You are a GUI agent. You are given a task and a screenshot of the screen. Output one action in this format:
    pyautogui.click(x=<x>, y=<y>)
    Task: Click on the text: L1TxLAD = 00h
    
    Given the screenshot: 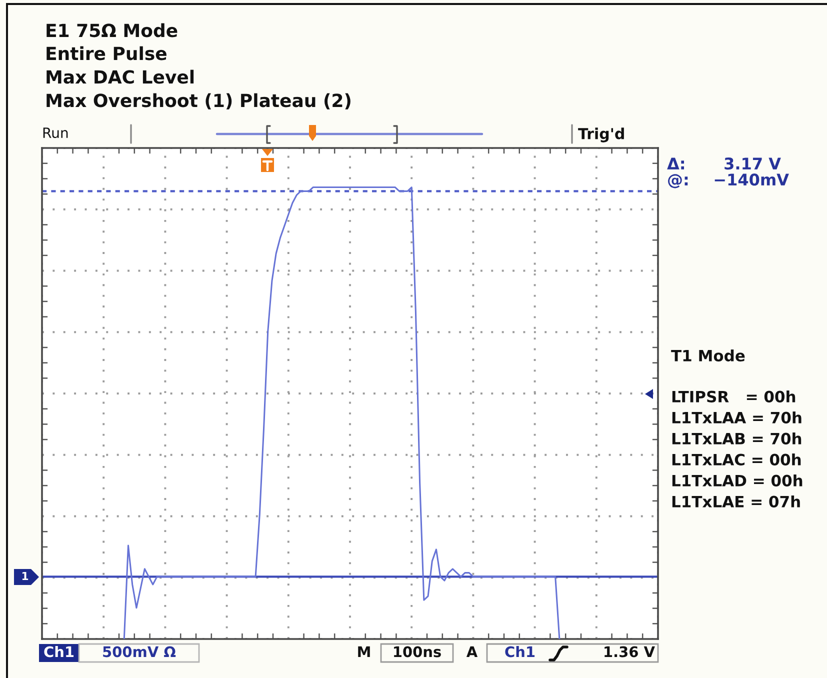 What is the action you would take?
    pyautogui.click(x=737, y=480)
    